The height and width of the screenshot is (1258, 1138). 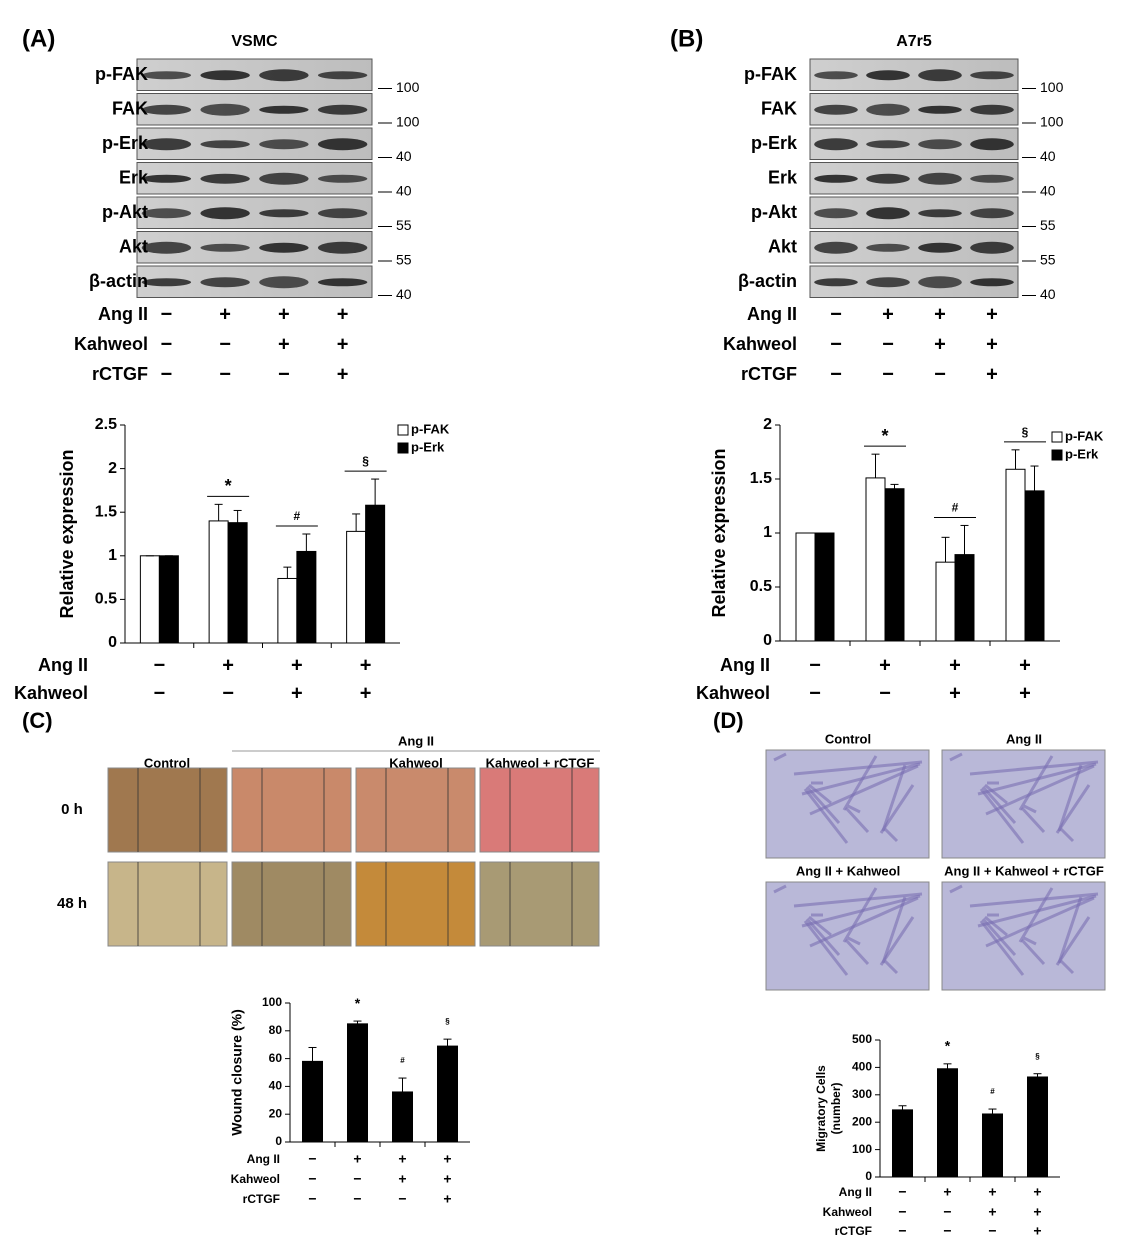 I want to click on condition-label: Kahweol, so click(x=111, y=344).